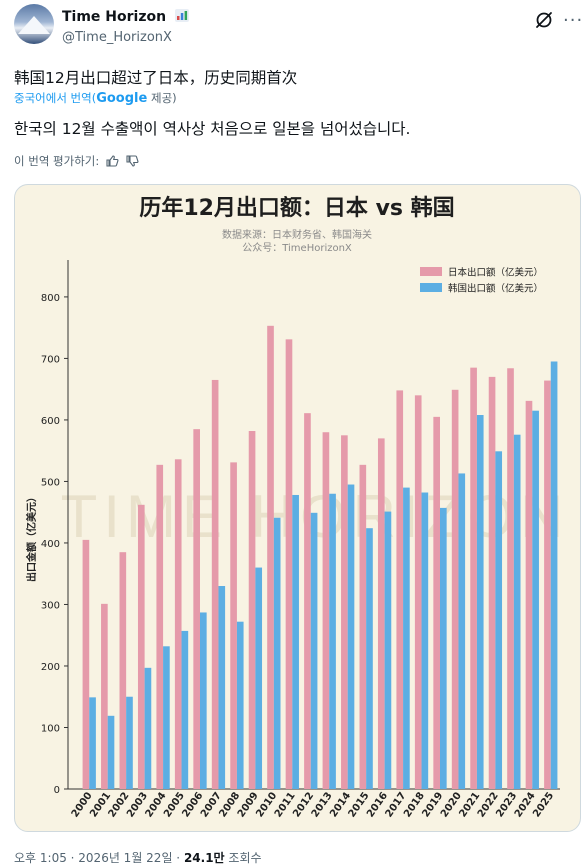  What do you see at coordinates (92, 743) in the screenshot?
I see `bar-korea-2000` at bounding box center [92, 743].